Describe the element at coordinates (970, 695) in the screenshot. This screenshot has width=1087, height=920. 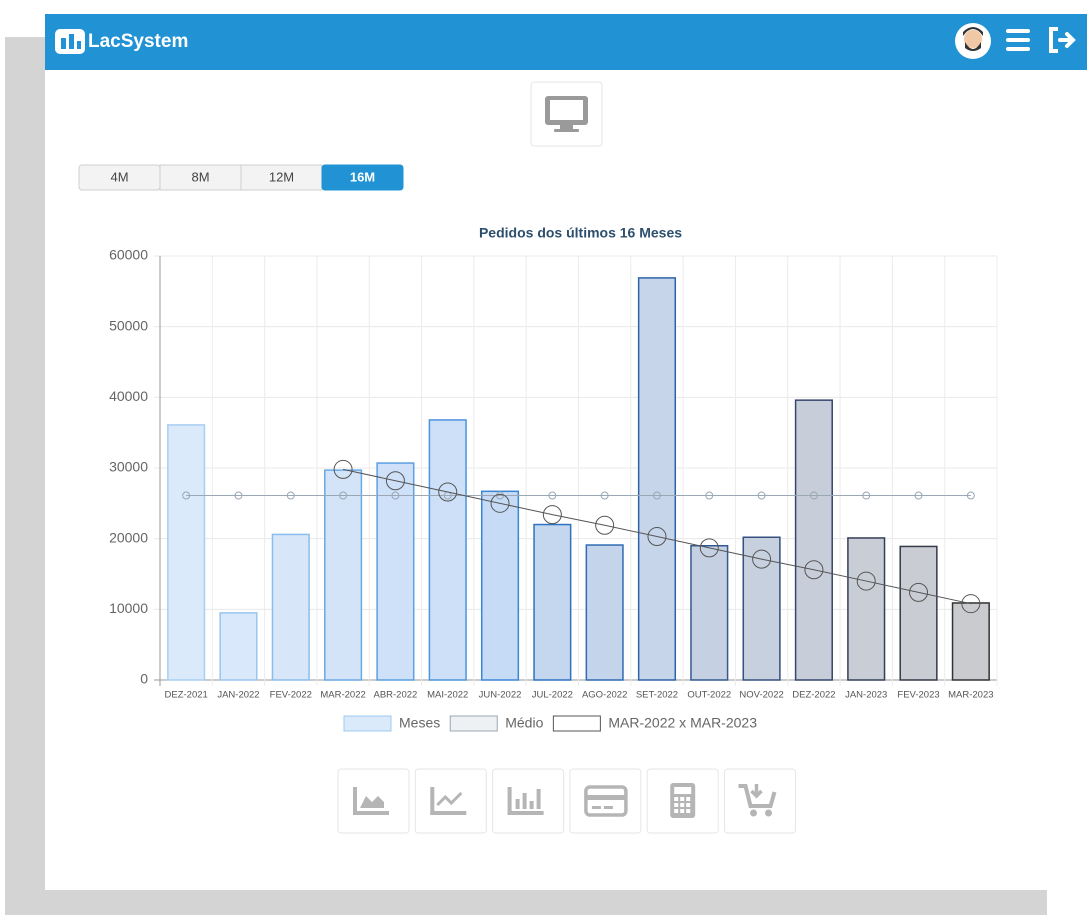
I see `x-tick-label: MAR-2023` at that location.